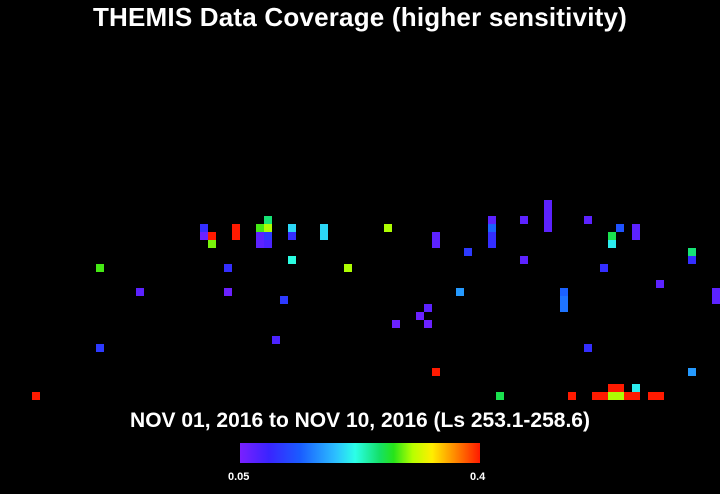 This screenshot has width=720, height=494. Describe the element at coordinates (360, 453) in the screenshot. I see `colorbar` at that location.